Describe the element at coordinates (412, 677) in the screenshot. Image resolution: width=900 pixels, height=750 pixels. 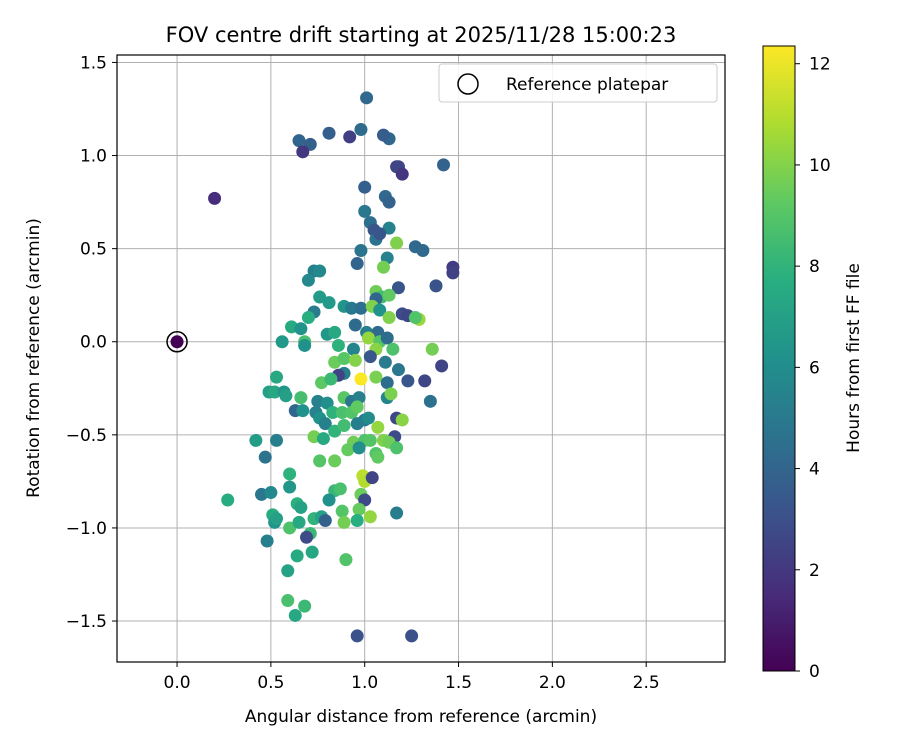
I see `x-axis-ticks: 0.0 0.5 1.0 1.5 2.0 2.5` at that location.